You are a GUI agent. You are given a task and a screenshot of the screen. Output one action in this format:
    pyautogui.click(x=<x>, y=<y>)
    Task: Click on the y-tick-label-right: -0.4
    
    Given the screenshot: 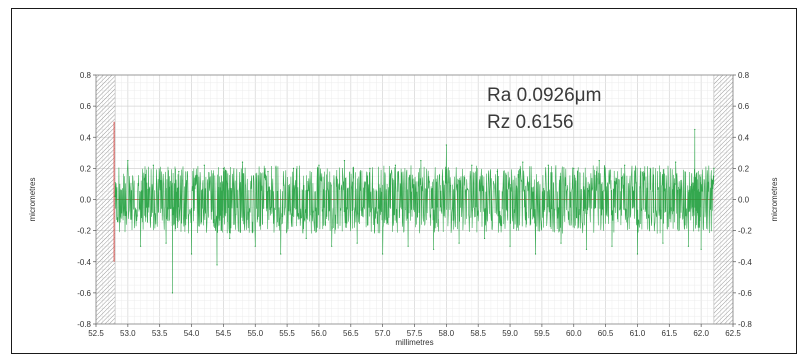 What is the action you would take?
    pyautogui.click(x=745, y=262)
    